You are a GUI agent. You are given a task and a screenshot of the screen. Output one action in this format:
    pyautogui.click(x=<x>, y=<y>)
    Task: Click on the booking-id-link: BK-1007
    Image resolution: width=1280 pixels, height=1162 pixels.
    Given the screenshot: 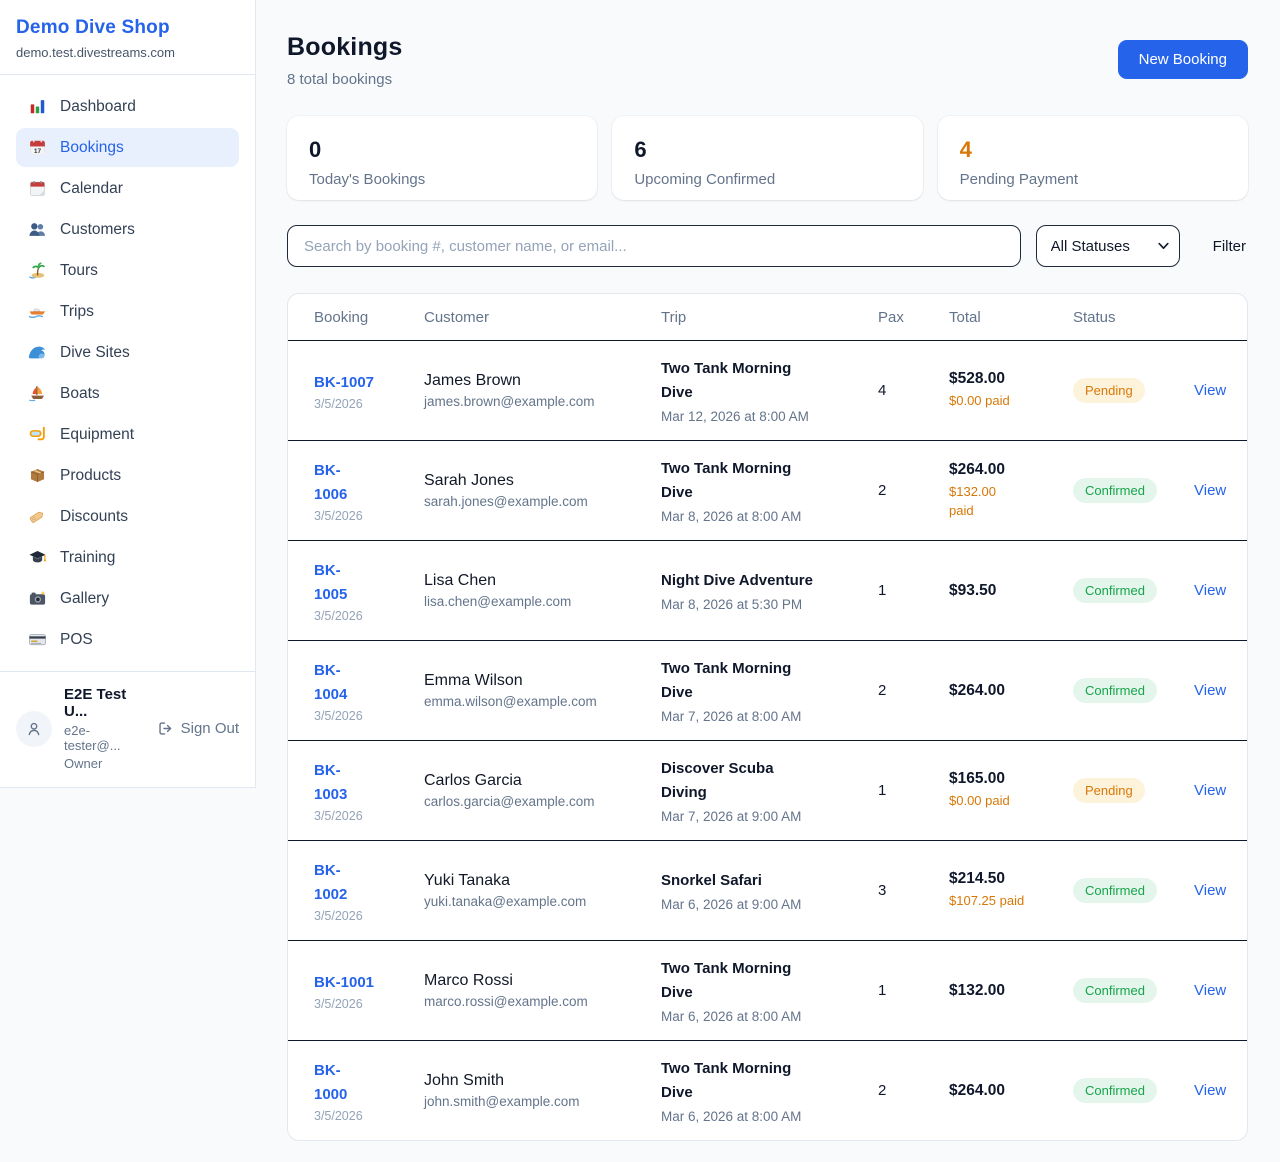 What is the action you would take?
    pyautogui.click(x=344, y=382)
    